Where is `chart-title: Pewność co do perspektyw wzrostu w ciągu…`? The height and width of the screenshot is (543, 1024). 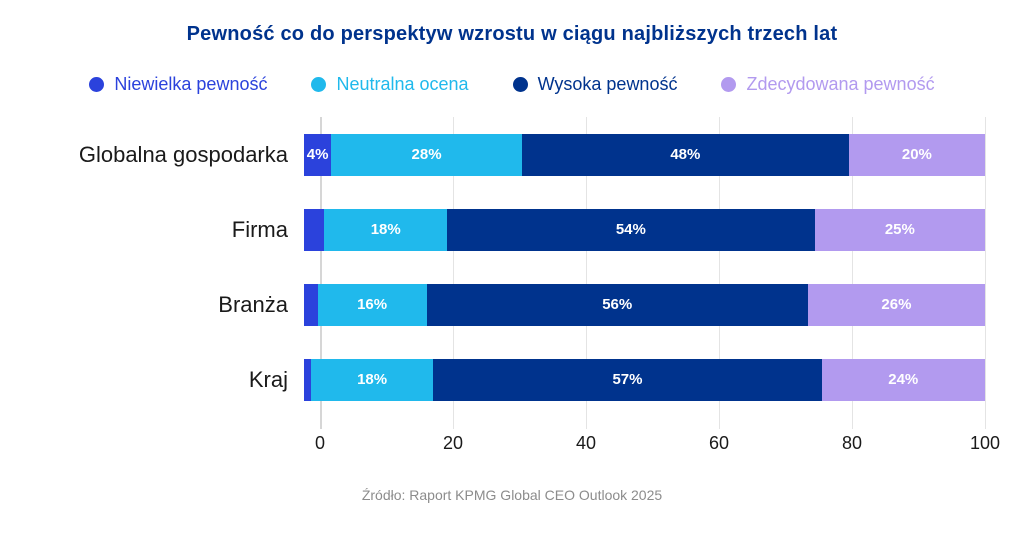 chart-title: Pewność co do perspektyw wzrostu w ciągu… is located at coordinates (512, 34).